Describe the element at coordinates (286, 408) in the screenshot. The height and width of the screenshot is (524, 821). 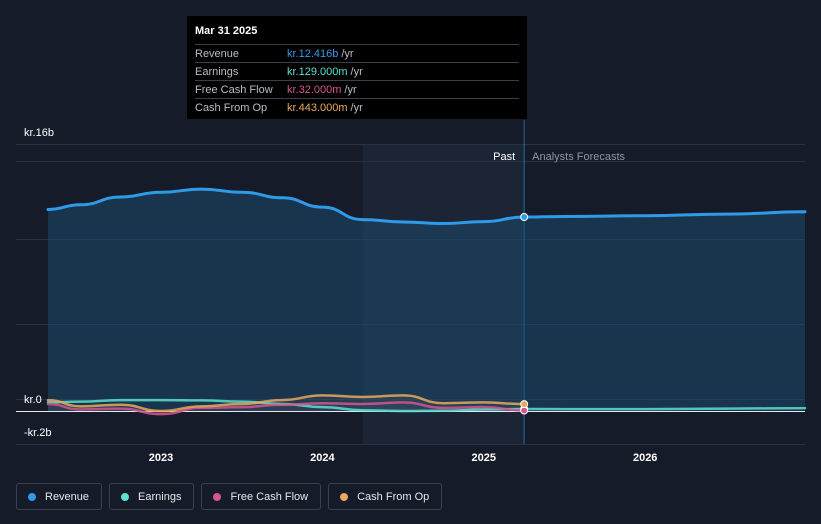
I see `free-cash-flow-line` at that location.